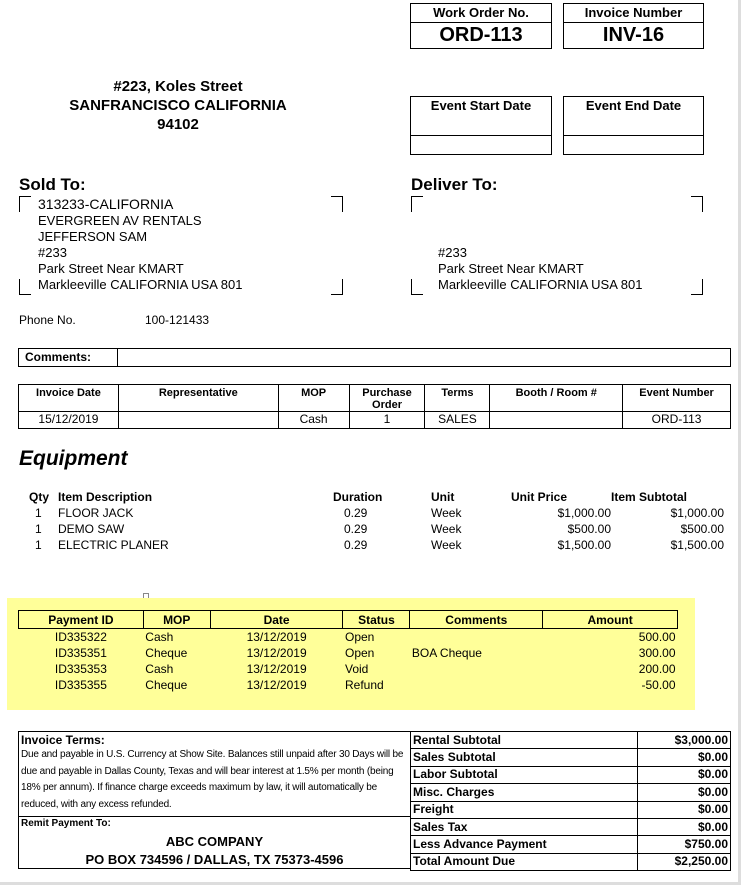  I want to click on invoice-date: 15/12/2019, so click(68, 420).